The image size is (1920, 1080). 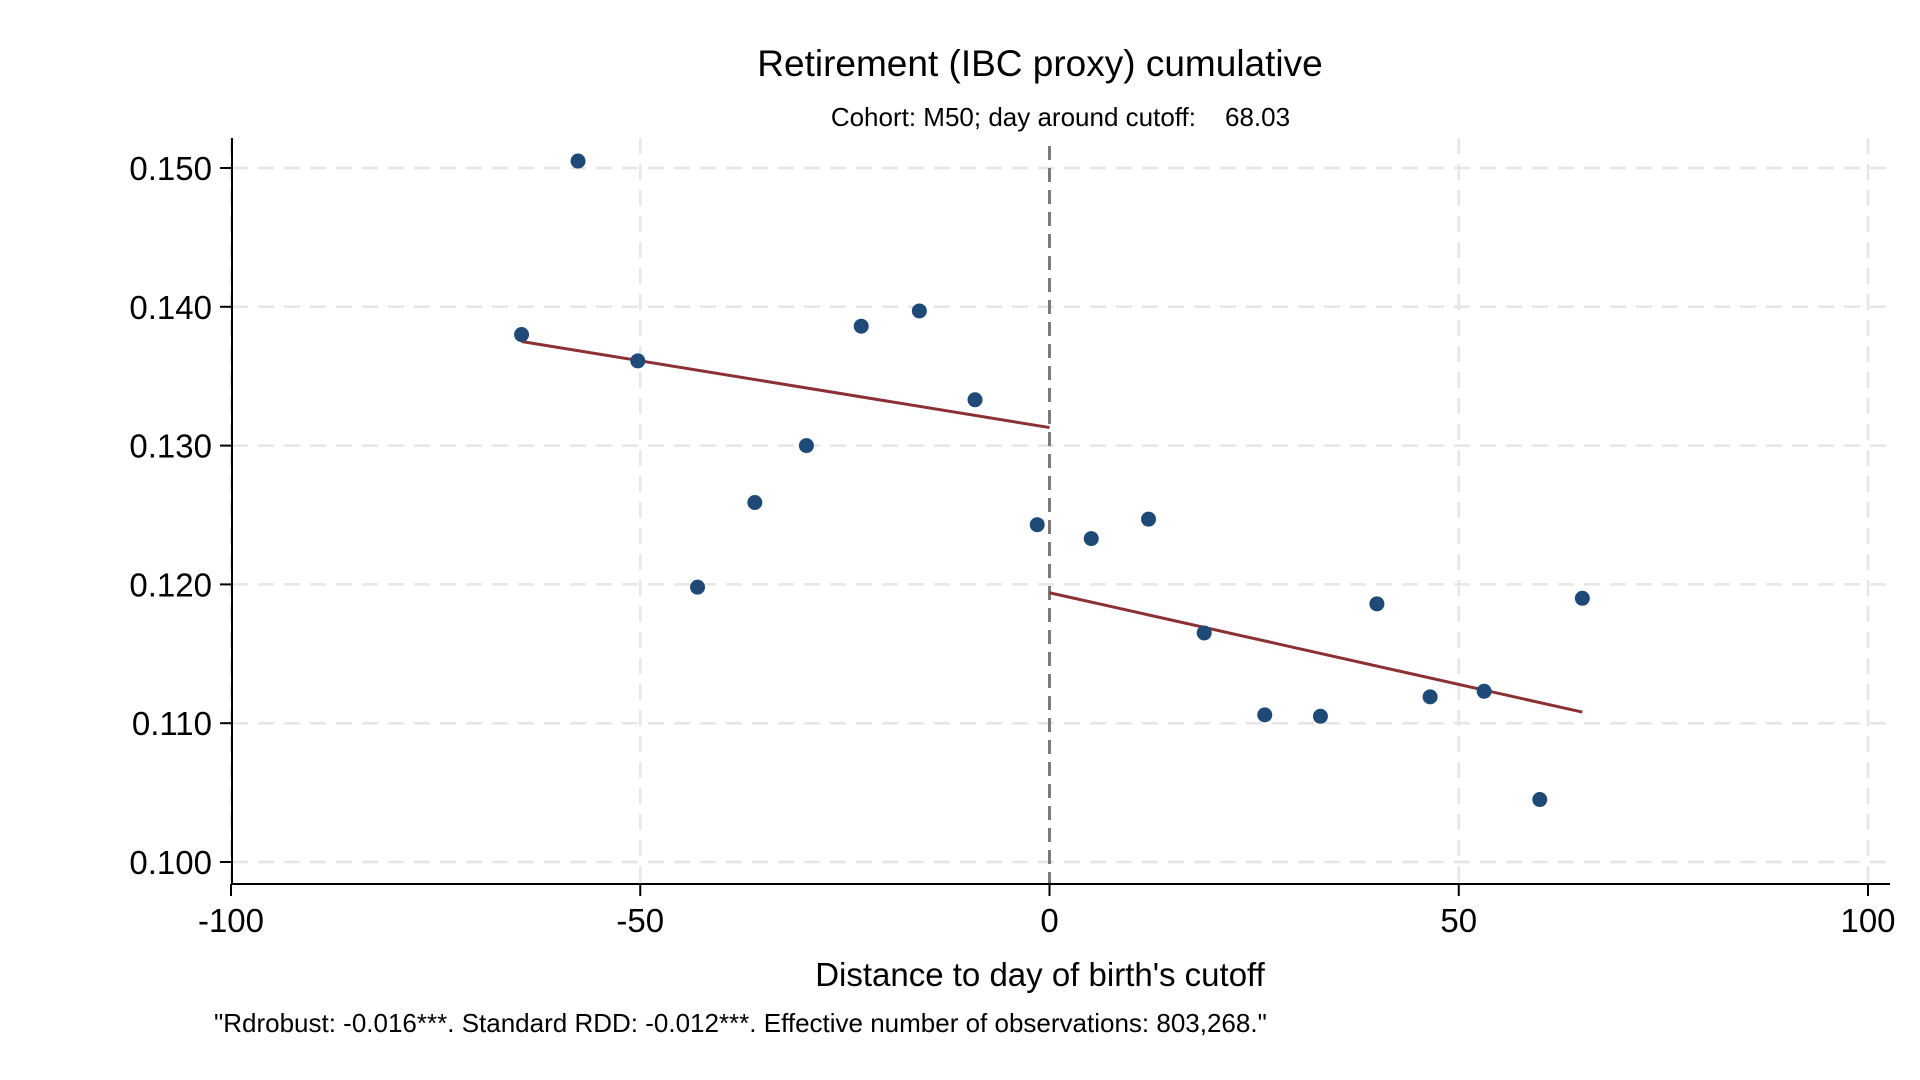 I want to click on x-tick-label: 0, so click(x=1049, y=920).